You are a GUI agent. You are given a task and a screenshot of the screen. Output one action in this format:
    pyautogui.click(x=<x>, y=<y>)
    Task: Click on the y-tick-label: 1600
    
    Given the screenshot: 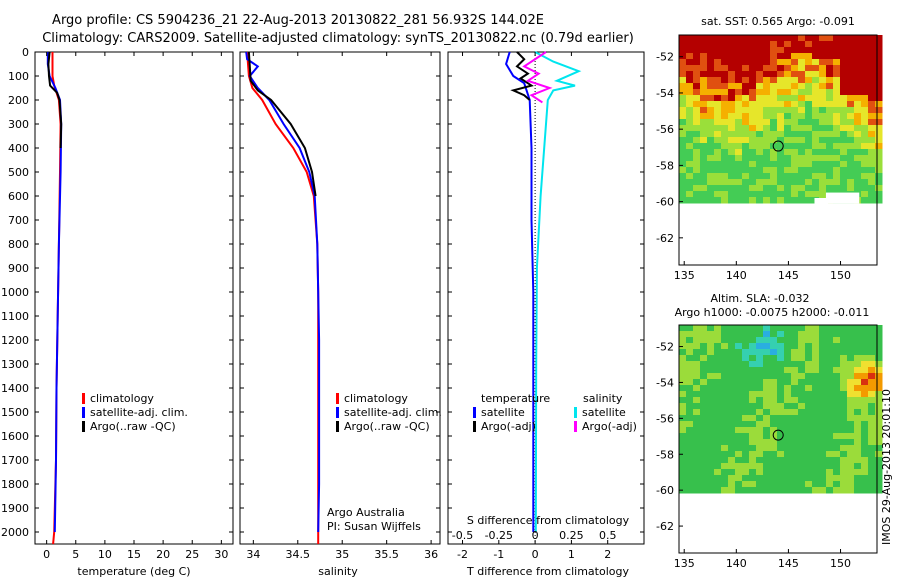 What is the action you would take?
    pyautogui.click(x=15, y=436)
    